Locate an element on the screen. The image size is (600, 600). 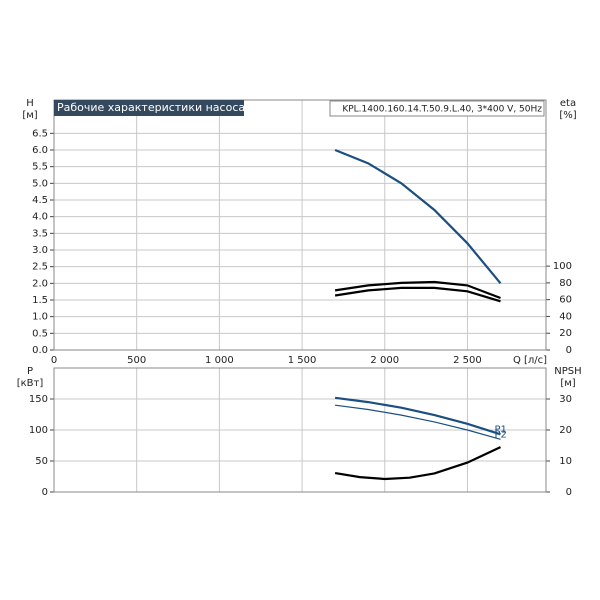
y-tick-label: 1.0 is located at coordinates (40, 317).